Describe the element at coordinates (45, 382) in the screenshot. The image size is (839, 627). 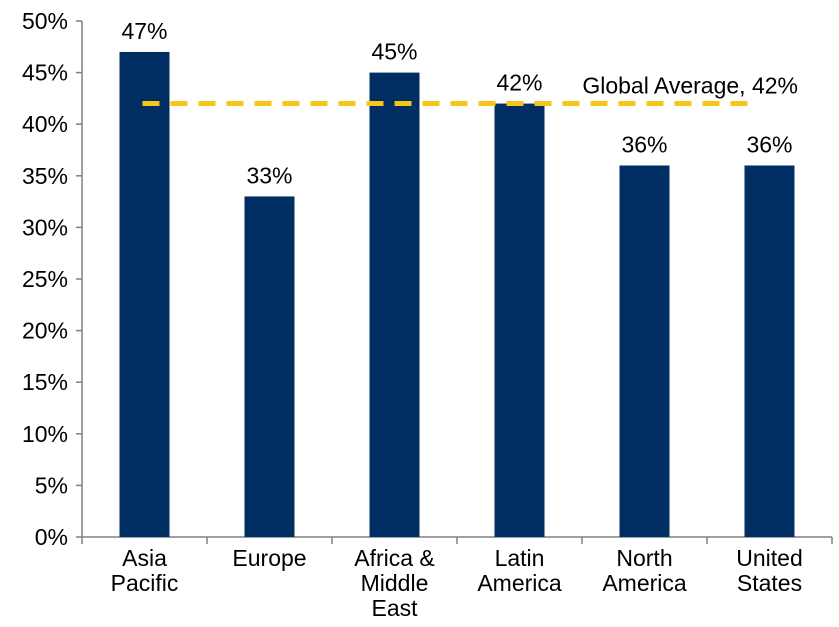
I see `y-tick-label: 15%` at that location.